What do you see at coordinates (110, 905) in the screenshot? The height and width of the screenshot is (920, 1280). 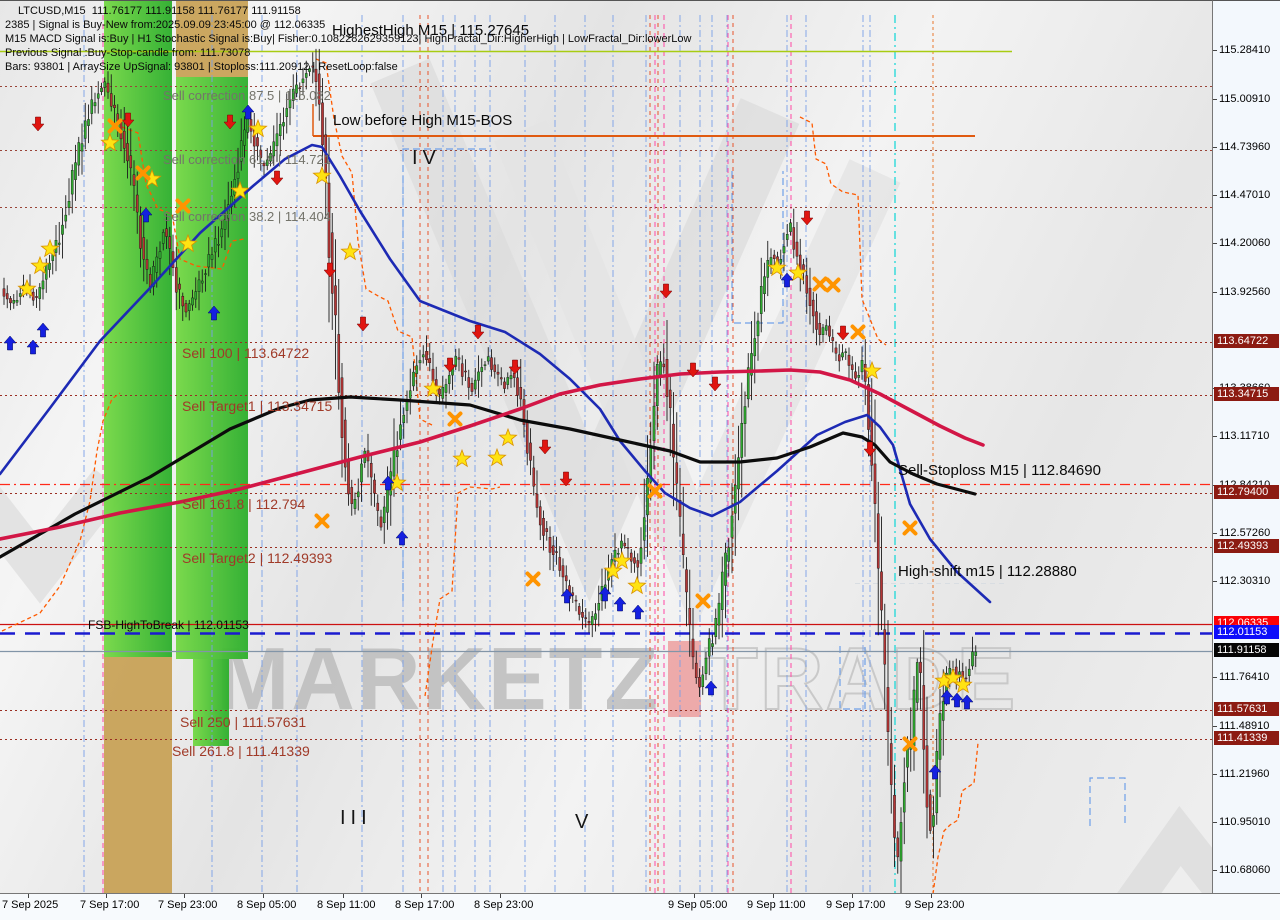 I see `time-tick-label: 7 Sep 17:00` at bounding box center [110, 905].